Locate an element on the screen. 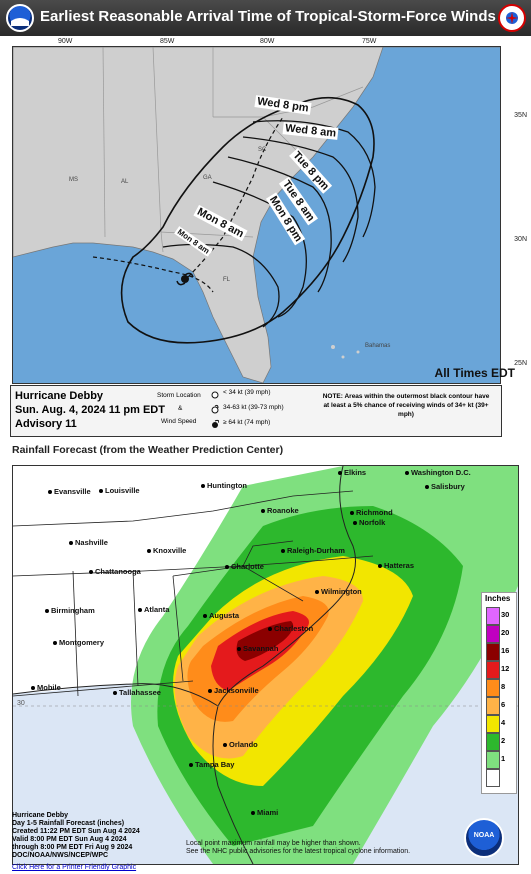  legend-low: < 34 kt (39 mph) is located at coordinates (247, 392).